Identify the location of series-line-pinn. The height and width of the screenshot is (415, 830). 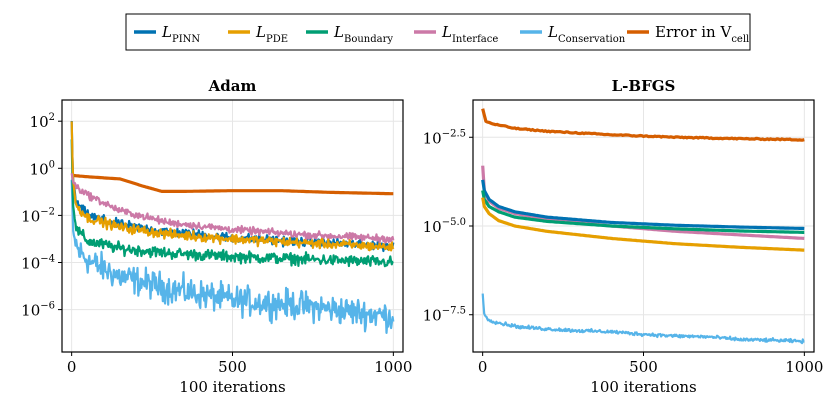
(643, 205).